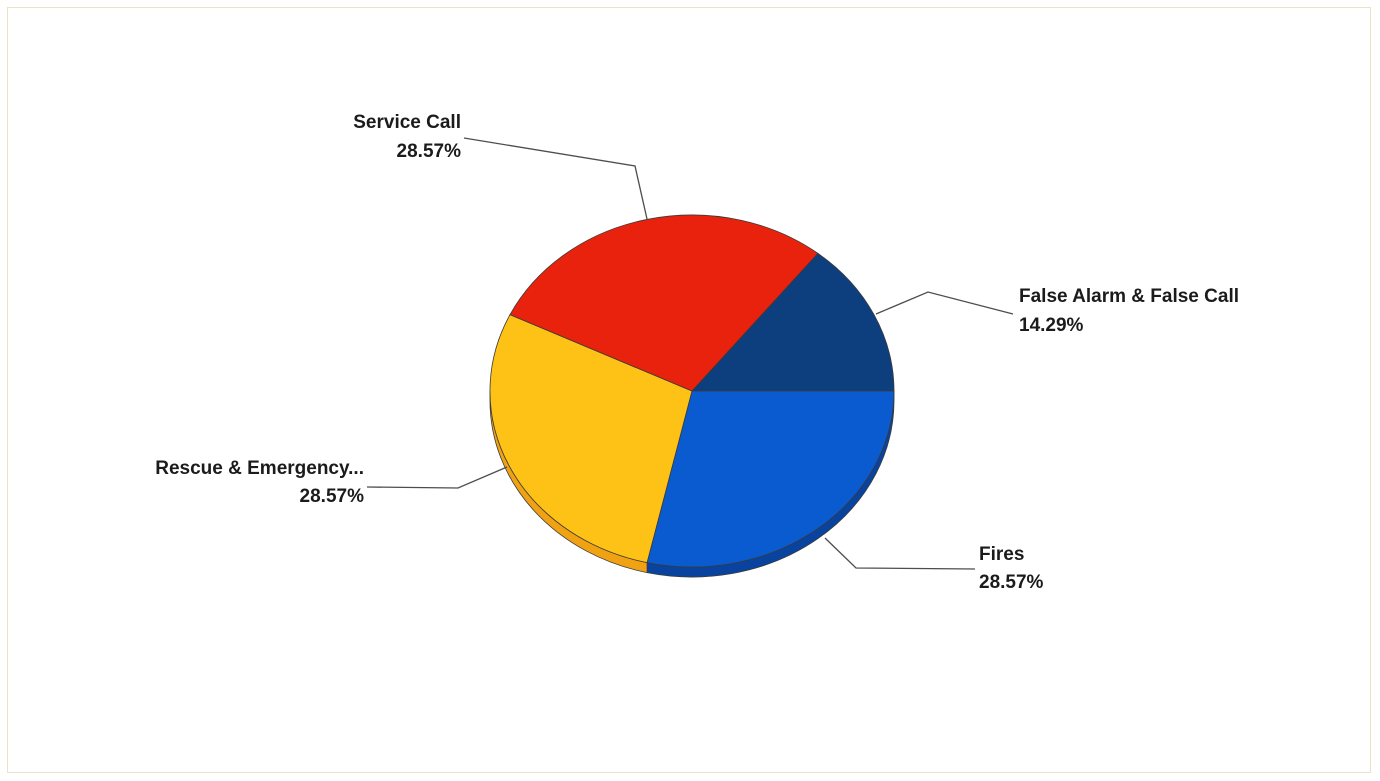  I want to click on slice-value-service-call: 28.57%, so click(429, 151).